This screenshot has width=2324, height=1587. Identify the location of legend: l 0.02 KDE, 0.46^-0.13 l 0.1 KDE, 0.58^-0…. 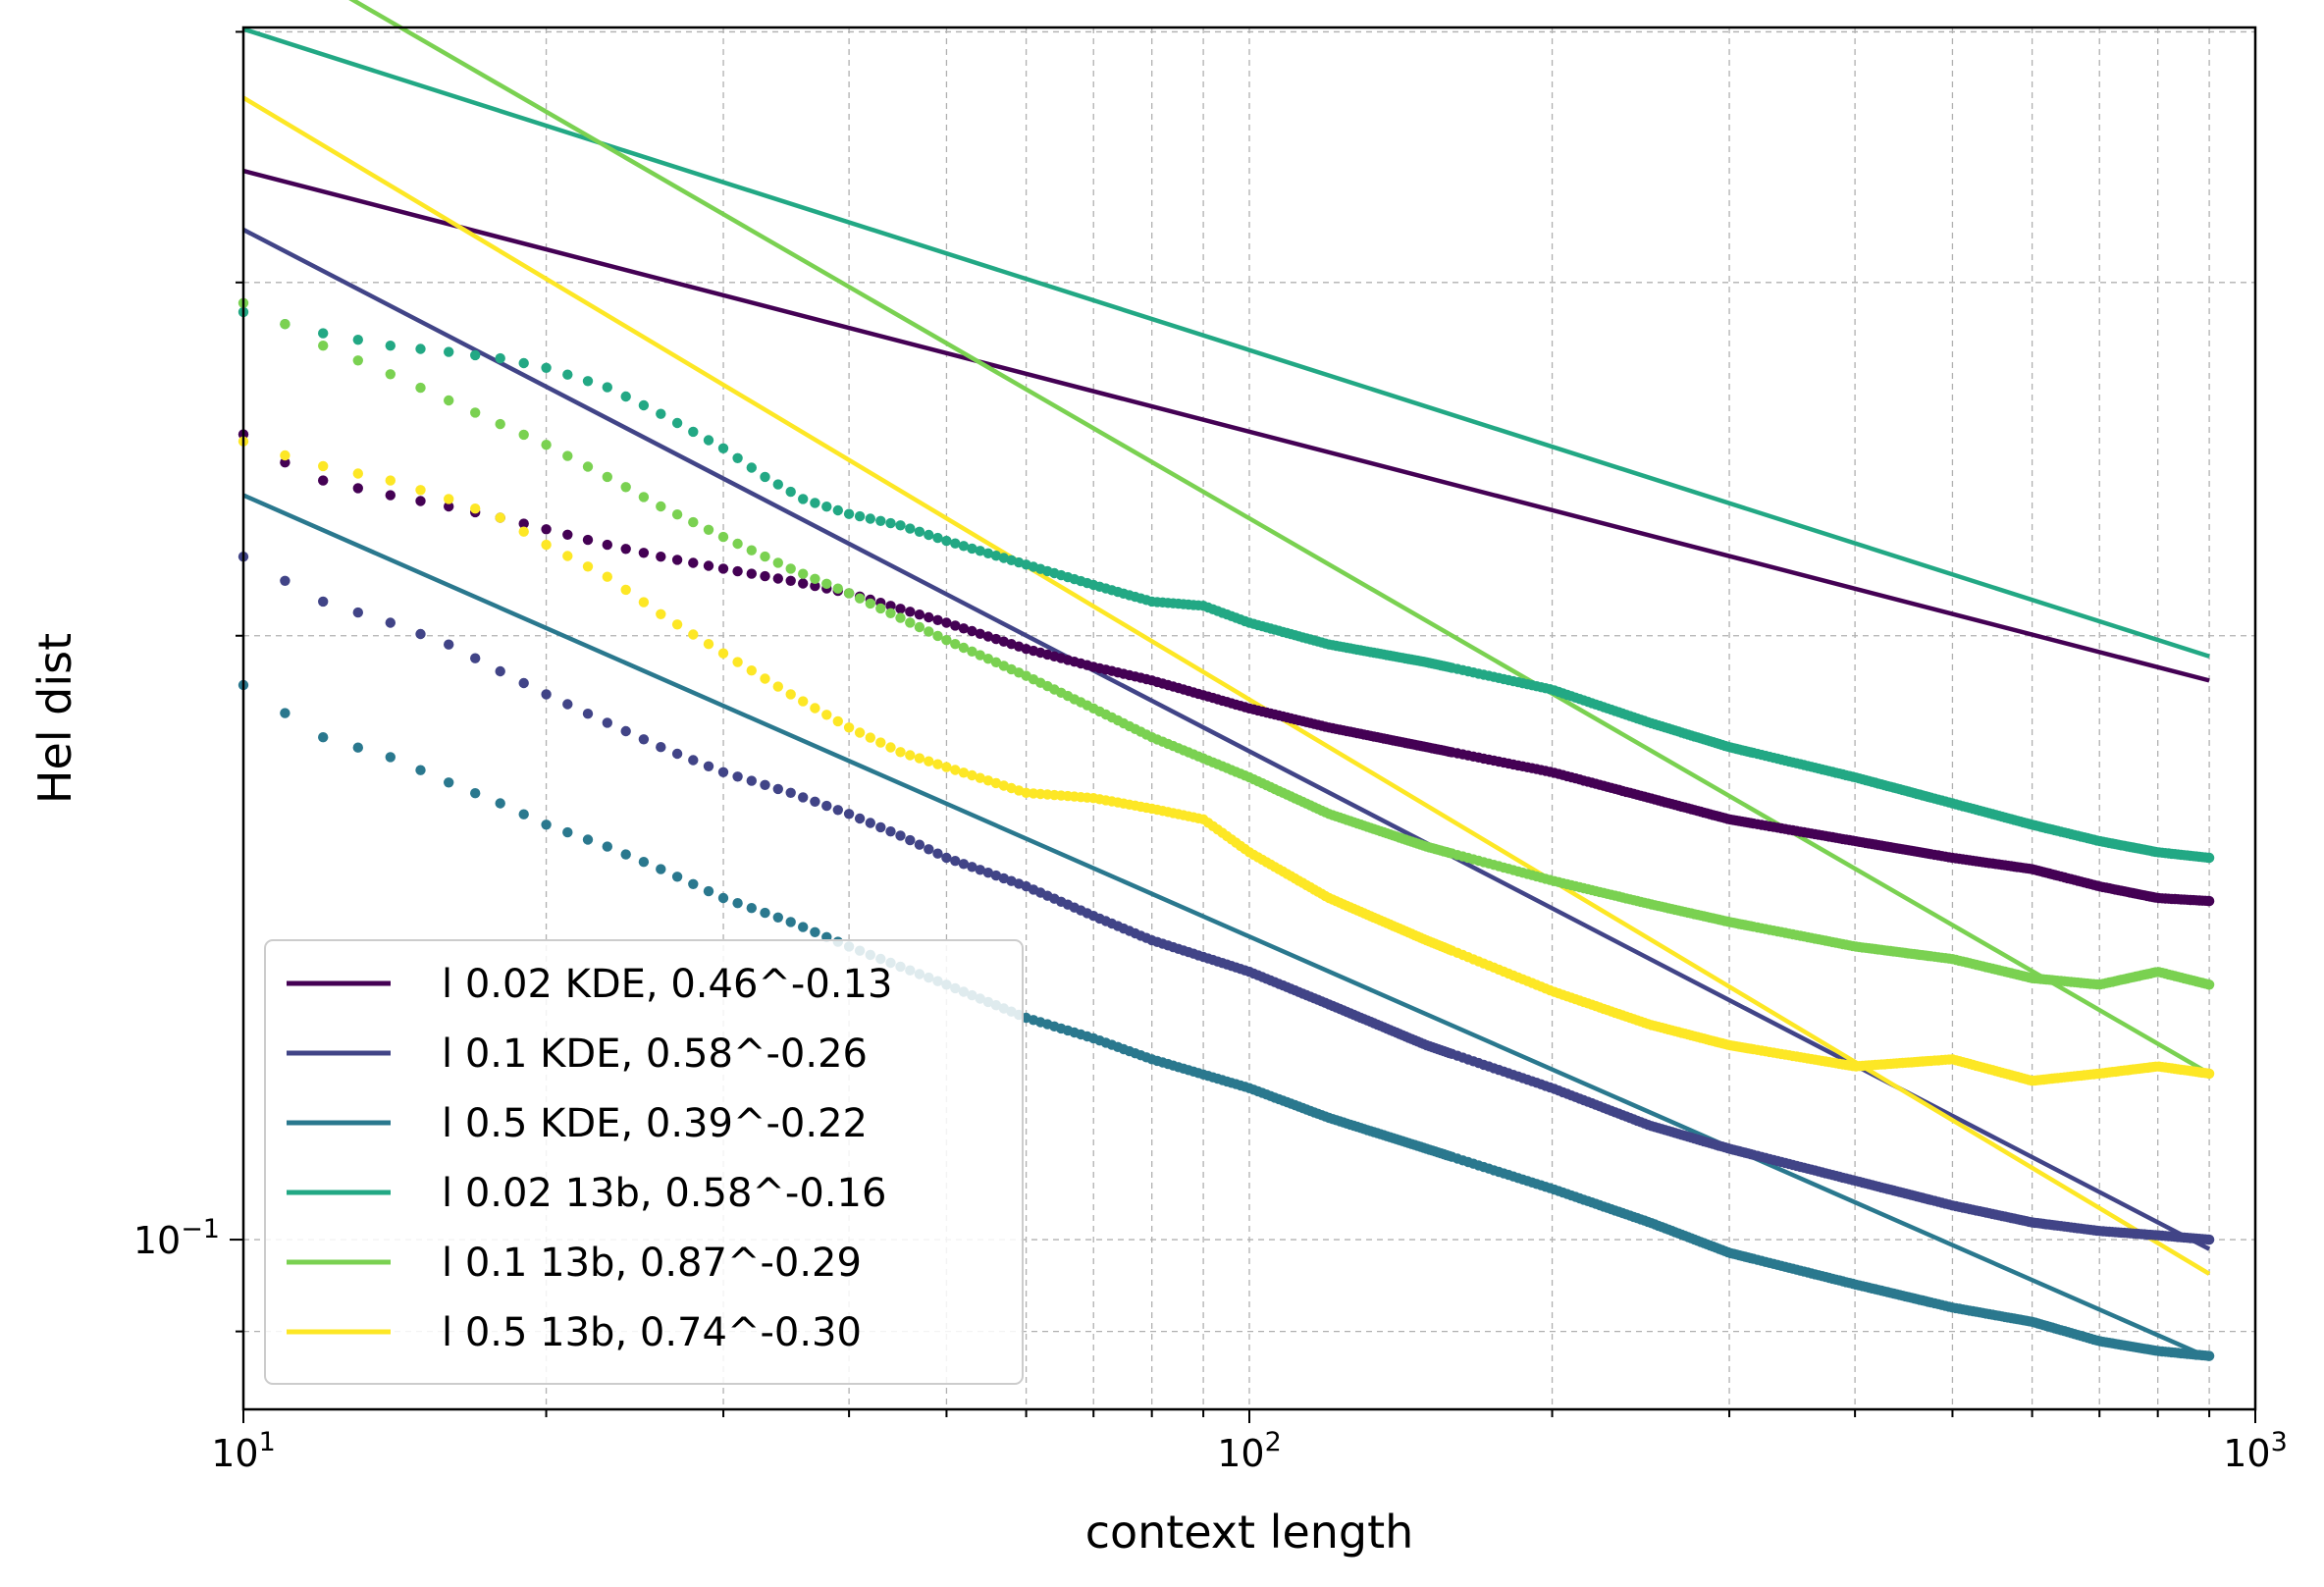
(644, 1162).